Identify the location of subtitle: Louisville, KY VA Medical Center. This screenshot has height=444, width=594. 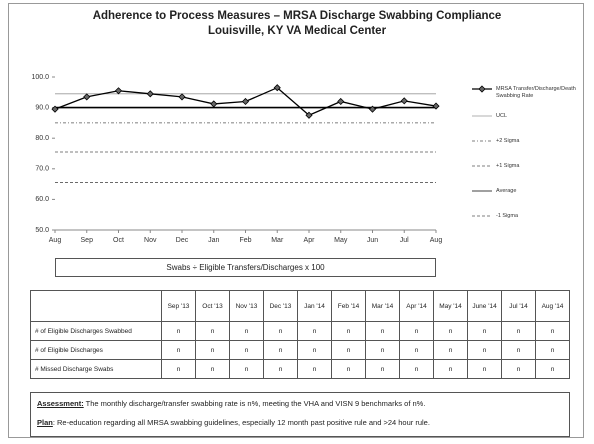
(297, 31).